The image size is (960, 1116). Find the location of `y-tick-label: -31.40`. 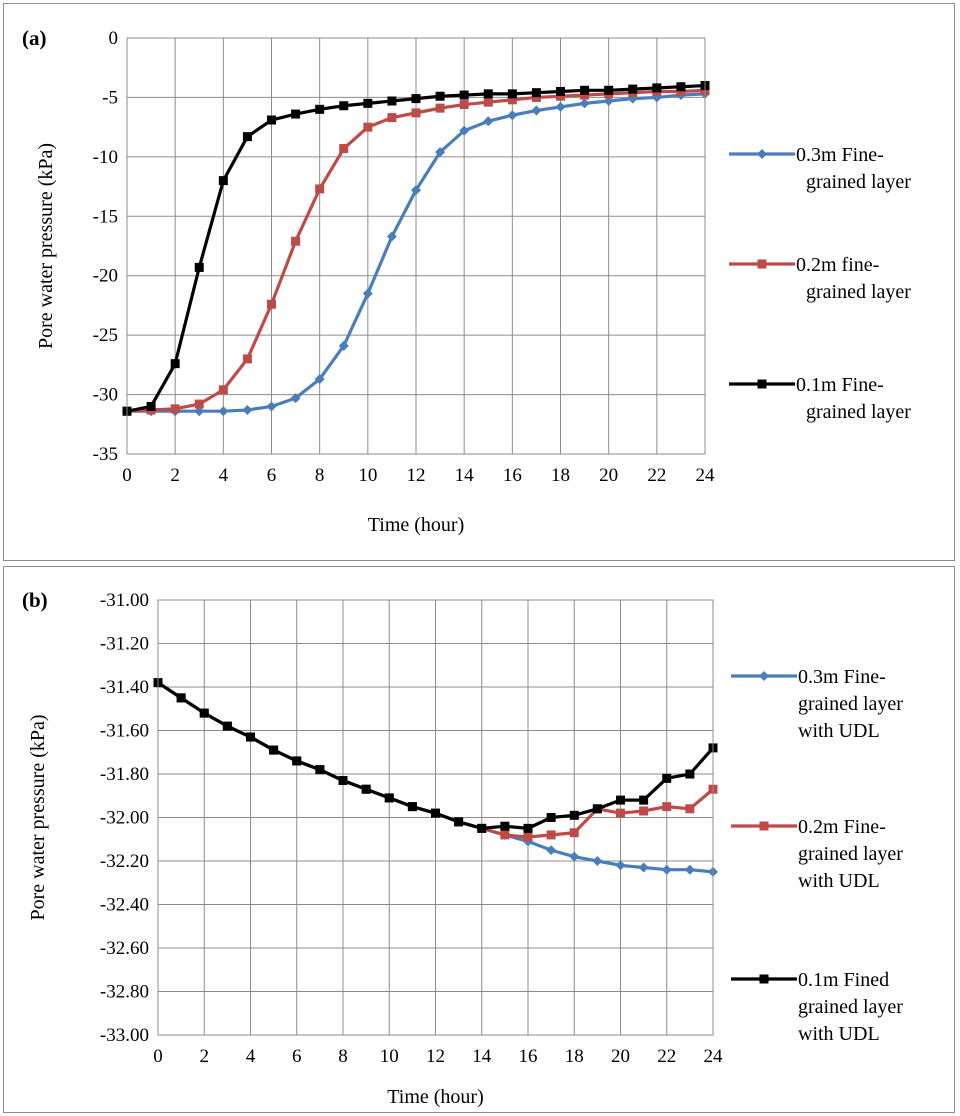

y-tick-label: -31.40 is located at coordinates (124, 687).